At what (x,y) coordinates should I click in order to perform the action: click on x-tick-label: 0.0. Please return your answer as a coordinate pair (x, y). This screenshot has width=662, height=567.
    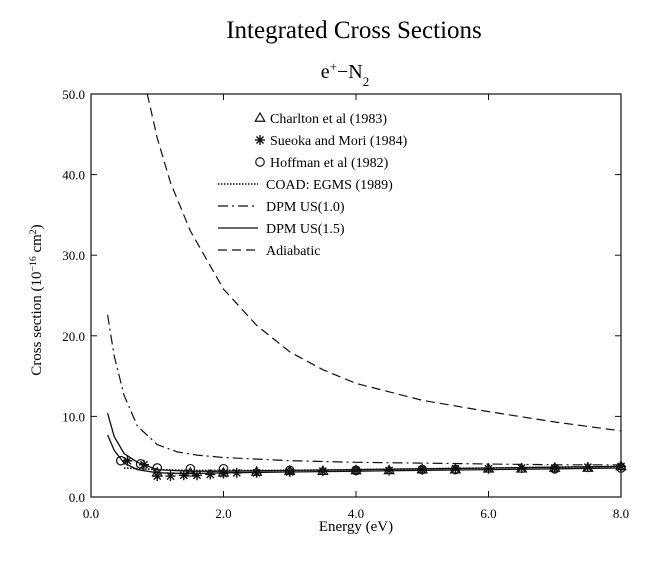
    Looking at the image, I should click on (91, 513).